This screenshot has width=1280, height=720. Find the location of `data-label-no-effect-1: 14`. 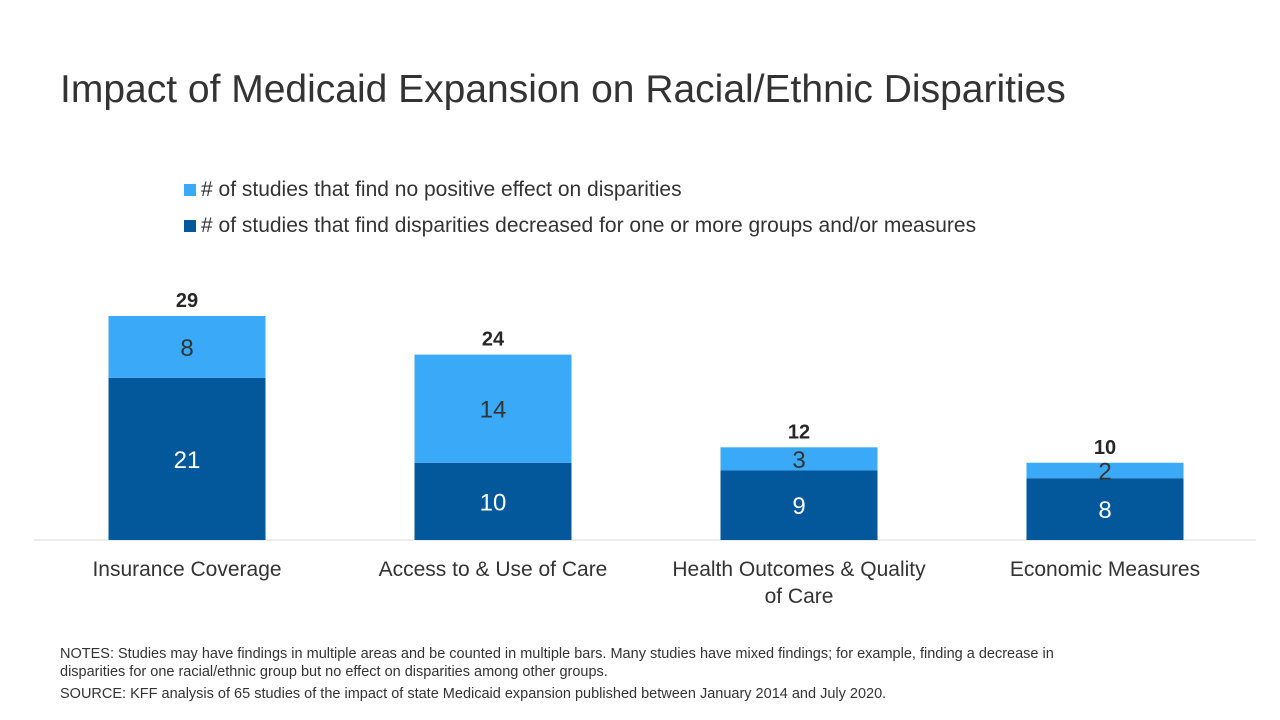

data-label-no-effect-1: 14 is located at coordinates (493, 410).